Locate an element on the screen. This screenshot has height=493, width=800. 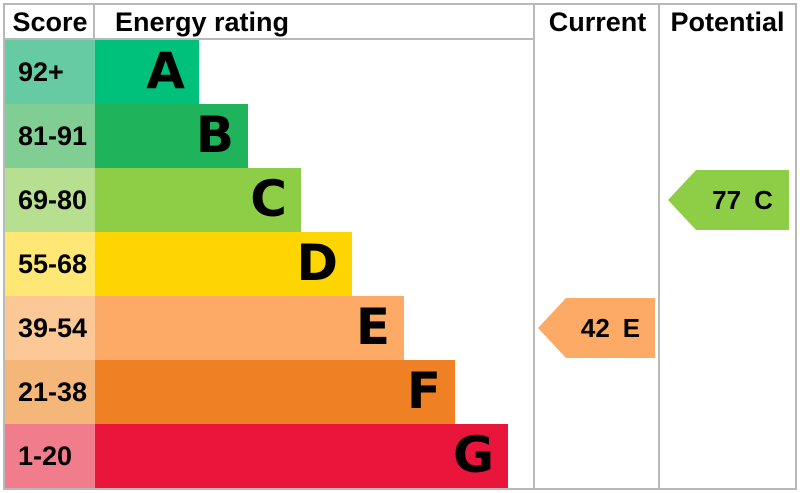
current-rating-arrow: 42 E is located at coordinates (596, 328).